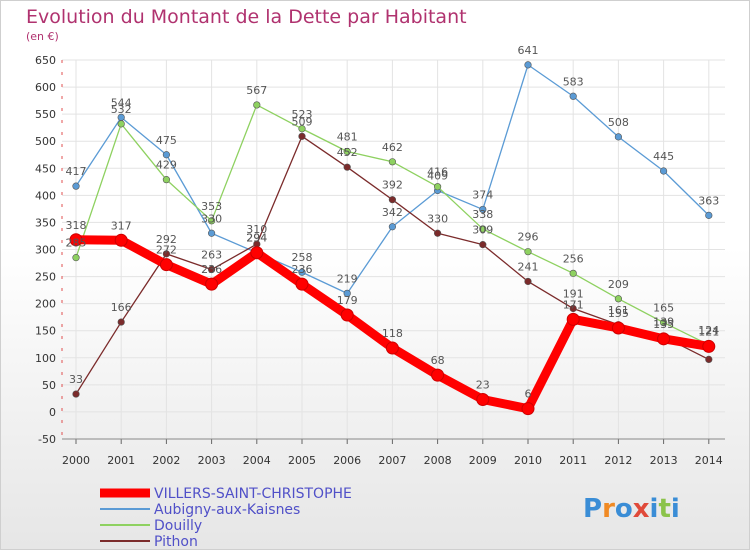 This screenshot has height=550, width=750. I want to click on legend-label: Pithon, so click(176, 542).